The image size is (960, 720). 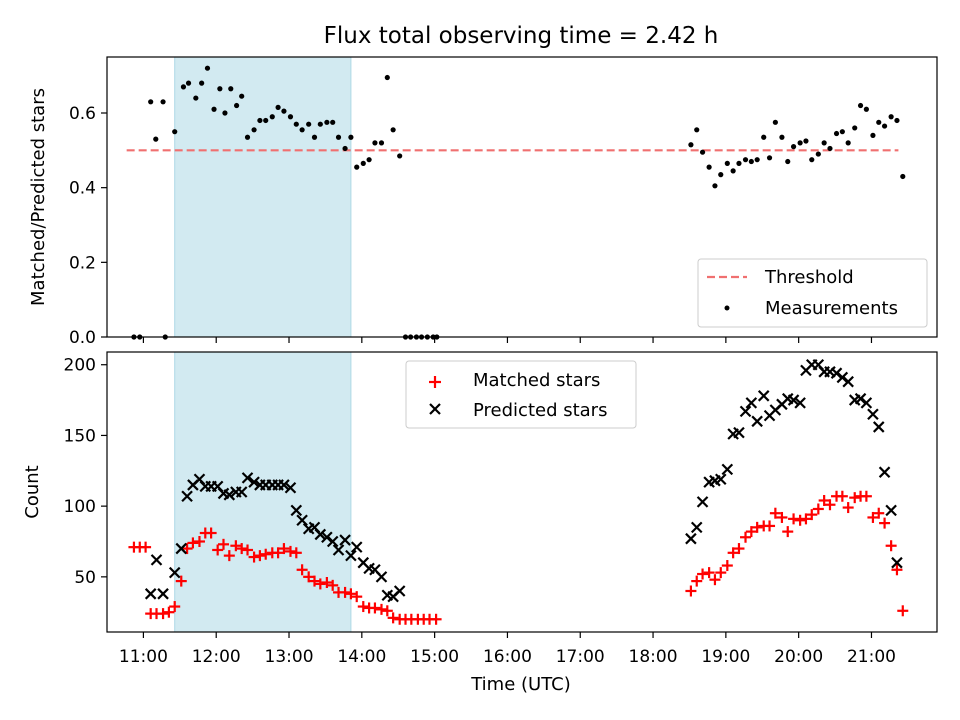 What do you see at coordinates (289, 657) in the screenshot?
I see `bottom-xtick-label: 13:00` at bounding box center [289, 657].